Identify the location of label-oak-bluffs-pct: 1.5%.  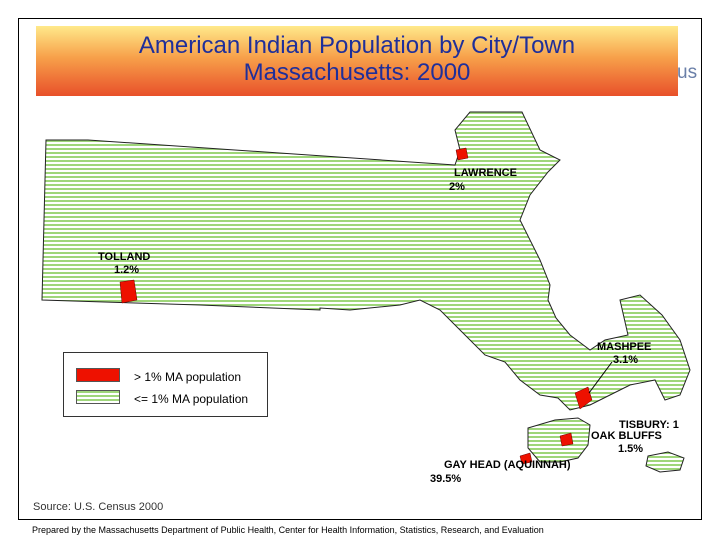
(631, 449).